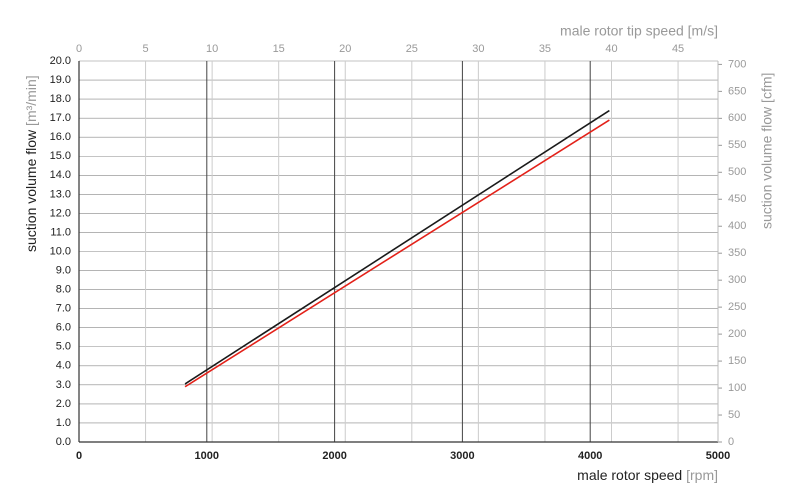 The image size is (800, 500). Describe the element at coordinates (718, 456) in the screenshot. I see `x-tick-label: 5000` at that location.